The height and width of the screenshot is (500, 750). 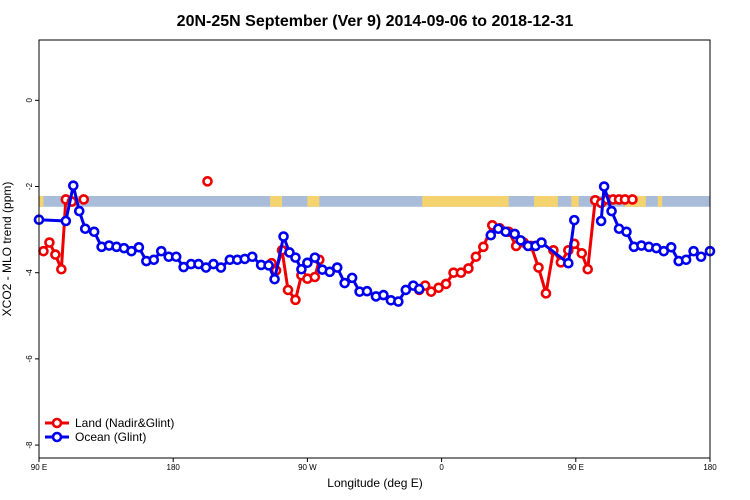 I want to click on y-axis: 0 -2 -4 -6 -8, so click(x=32, y=273).